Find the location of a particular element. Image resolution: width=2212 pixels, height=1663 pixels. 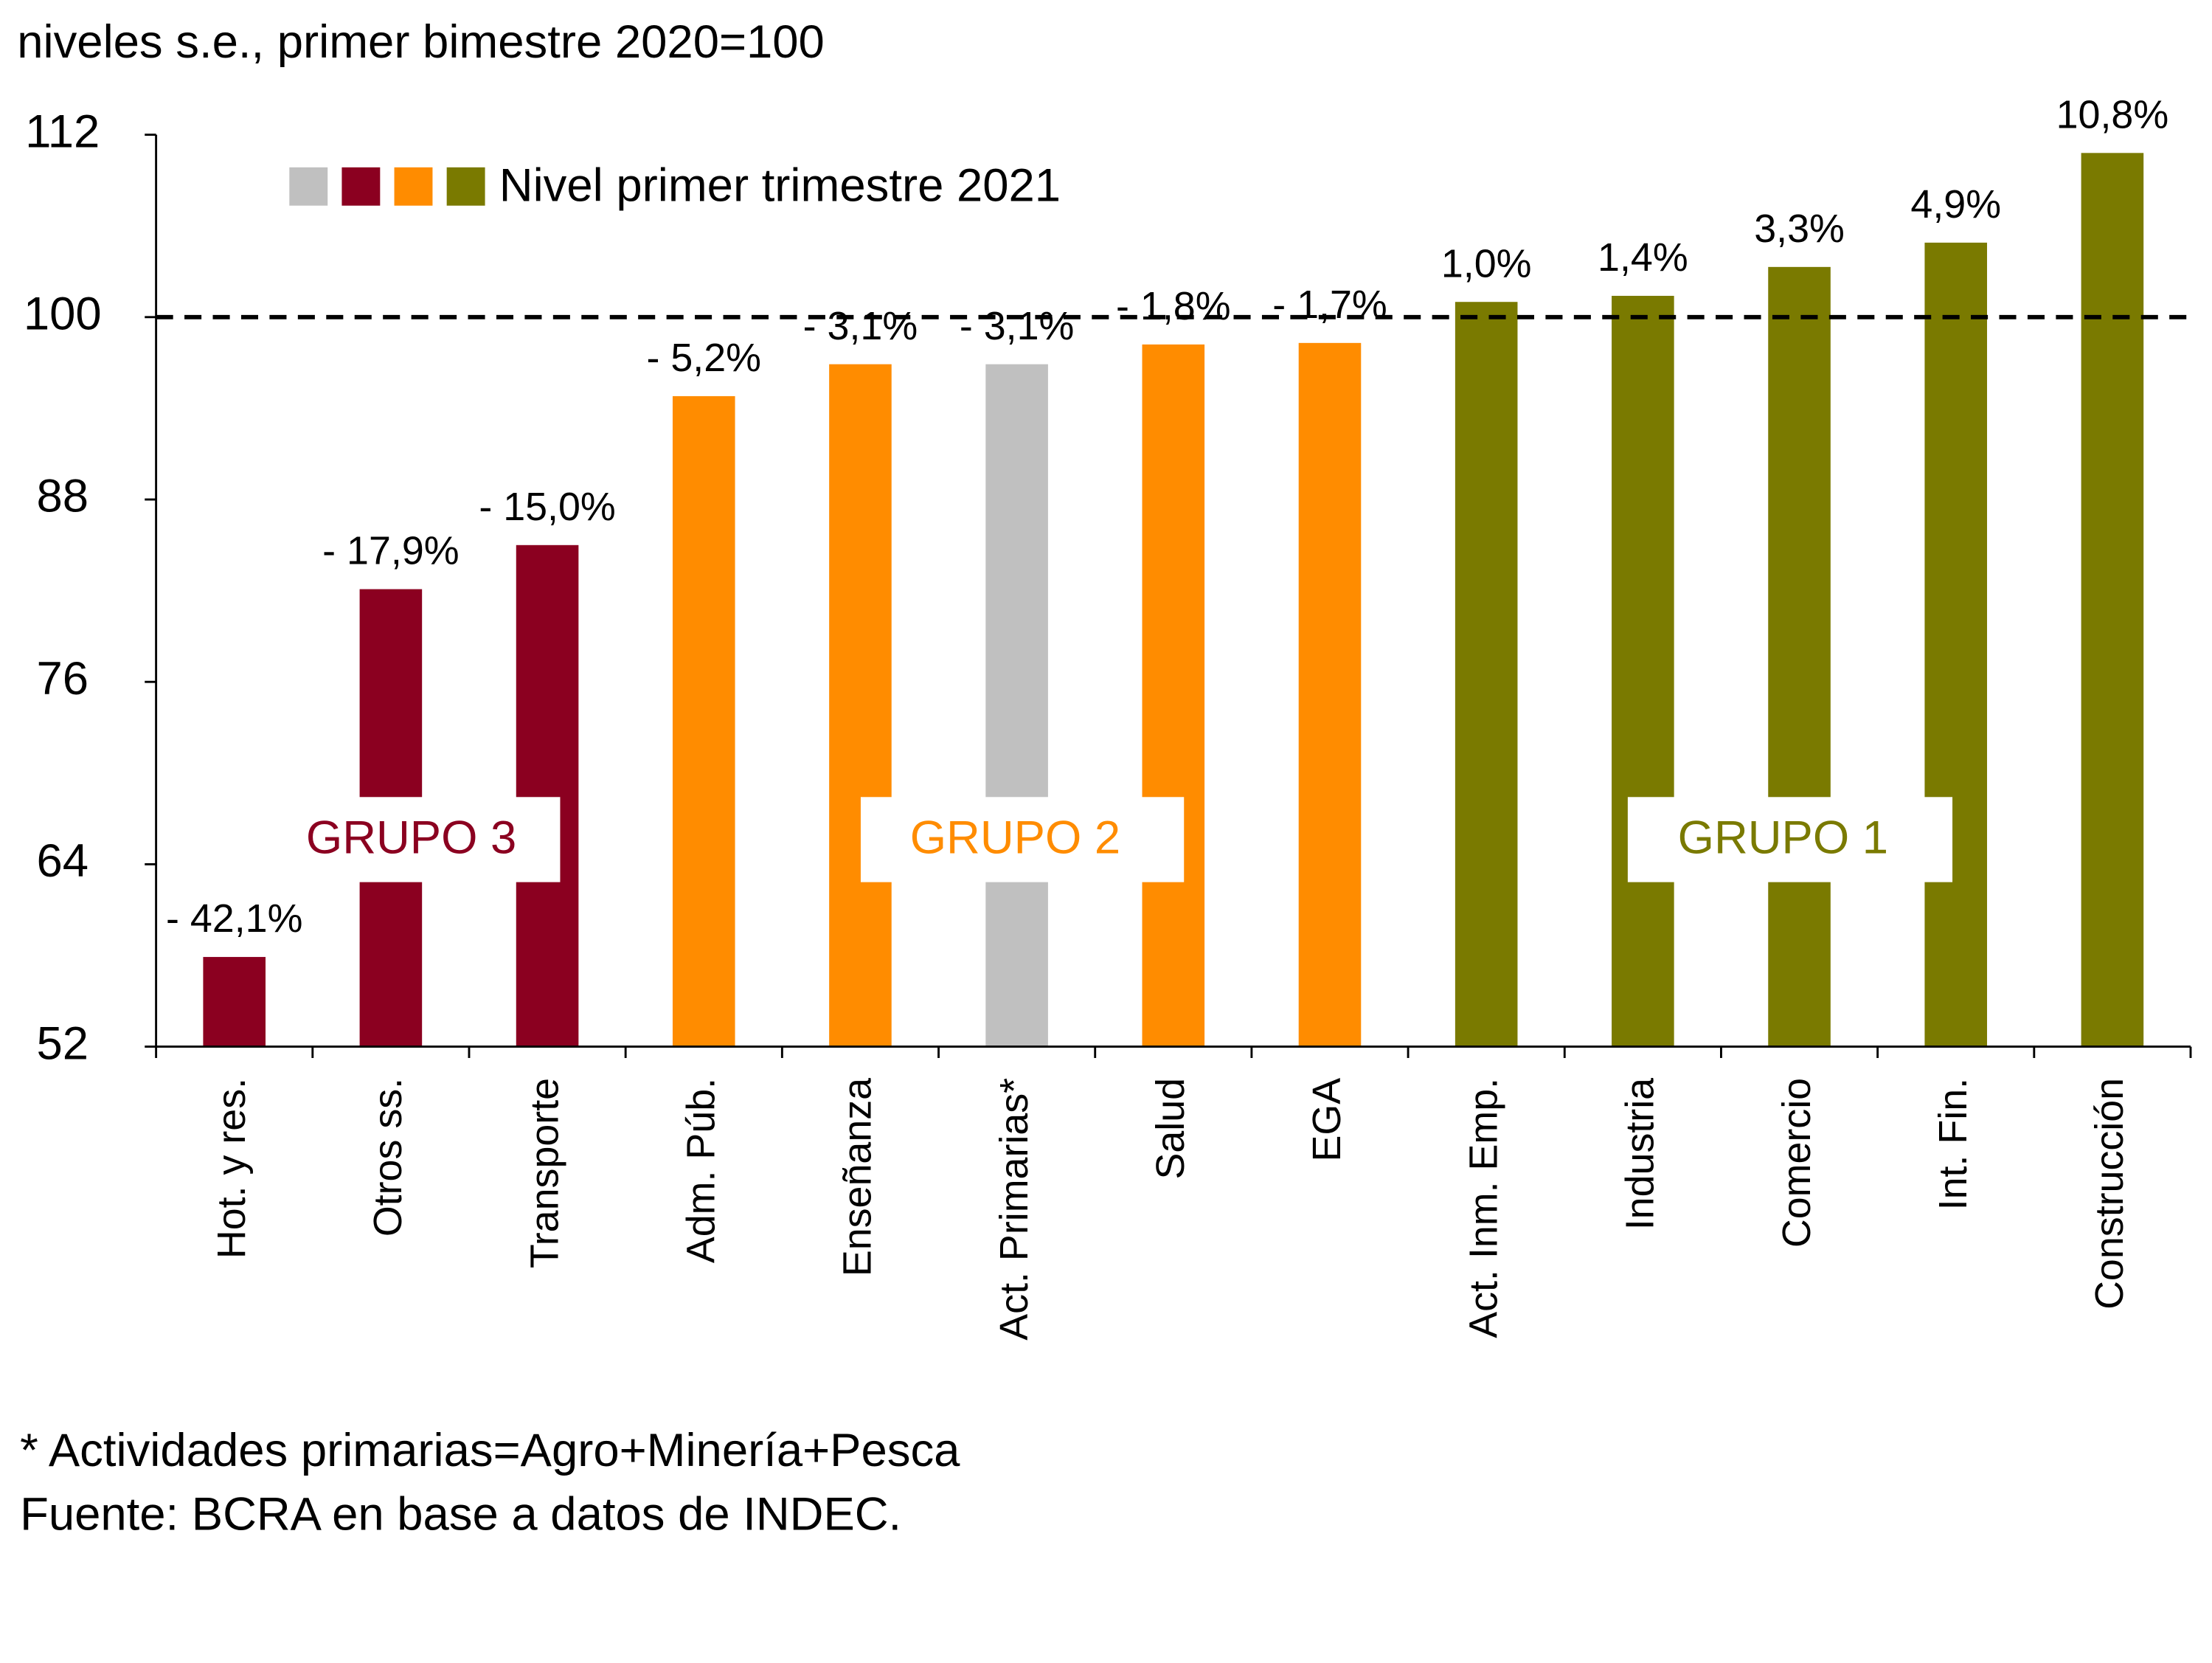

y-tick-label: 88 is located at coordinates (63, 496).